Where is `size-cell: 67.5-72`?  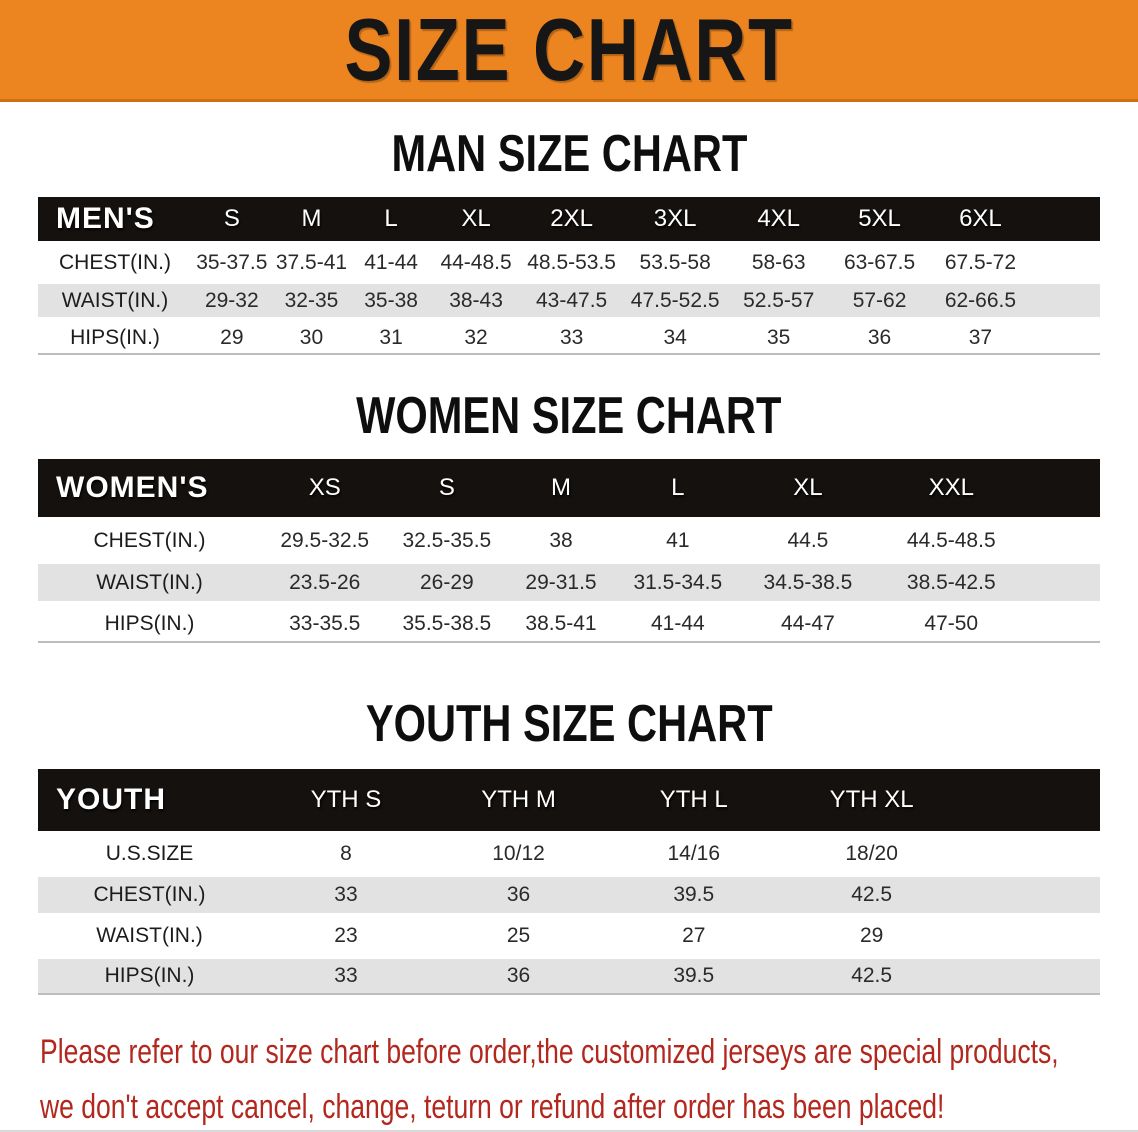 size-cell: 67.5-72 is located at coordinates (980, 262).